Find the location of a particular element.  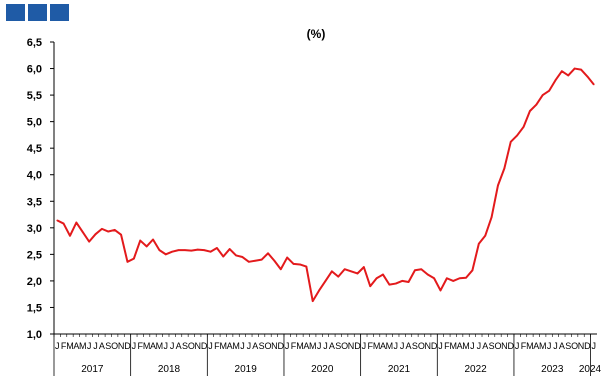

y-tick-label: 3,5 is located at coordinates (34, 202).